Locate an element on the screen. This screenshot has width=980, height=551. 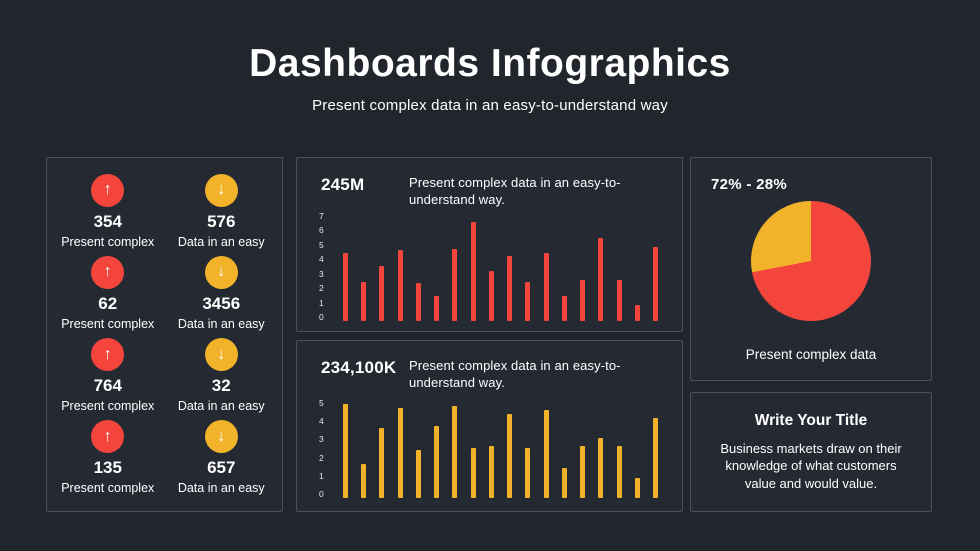
bar-chart: 7 6 5 4 3 2 1 0 is located at coordinates (489, 266).